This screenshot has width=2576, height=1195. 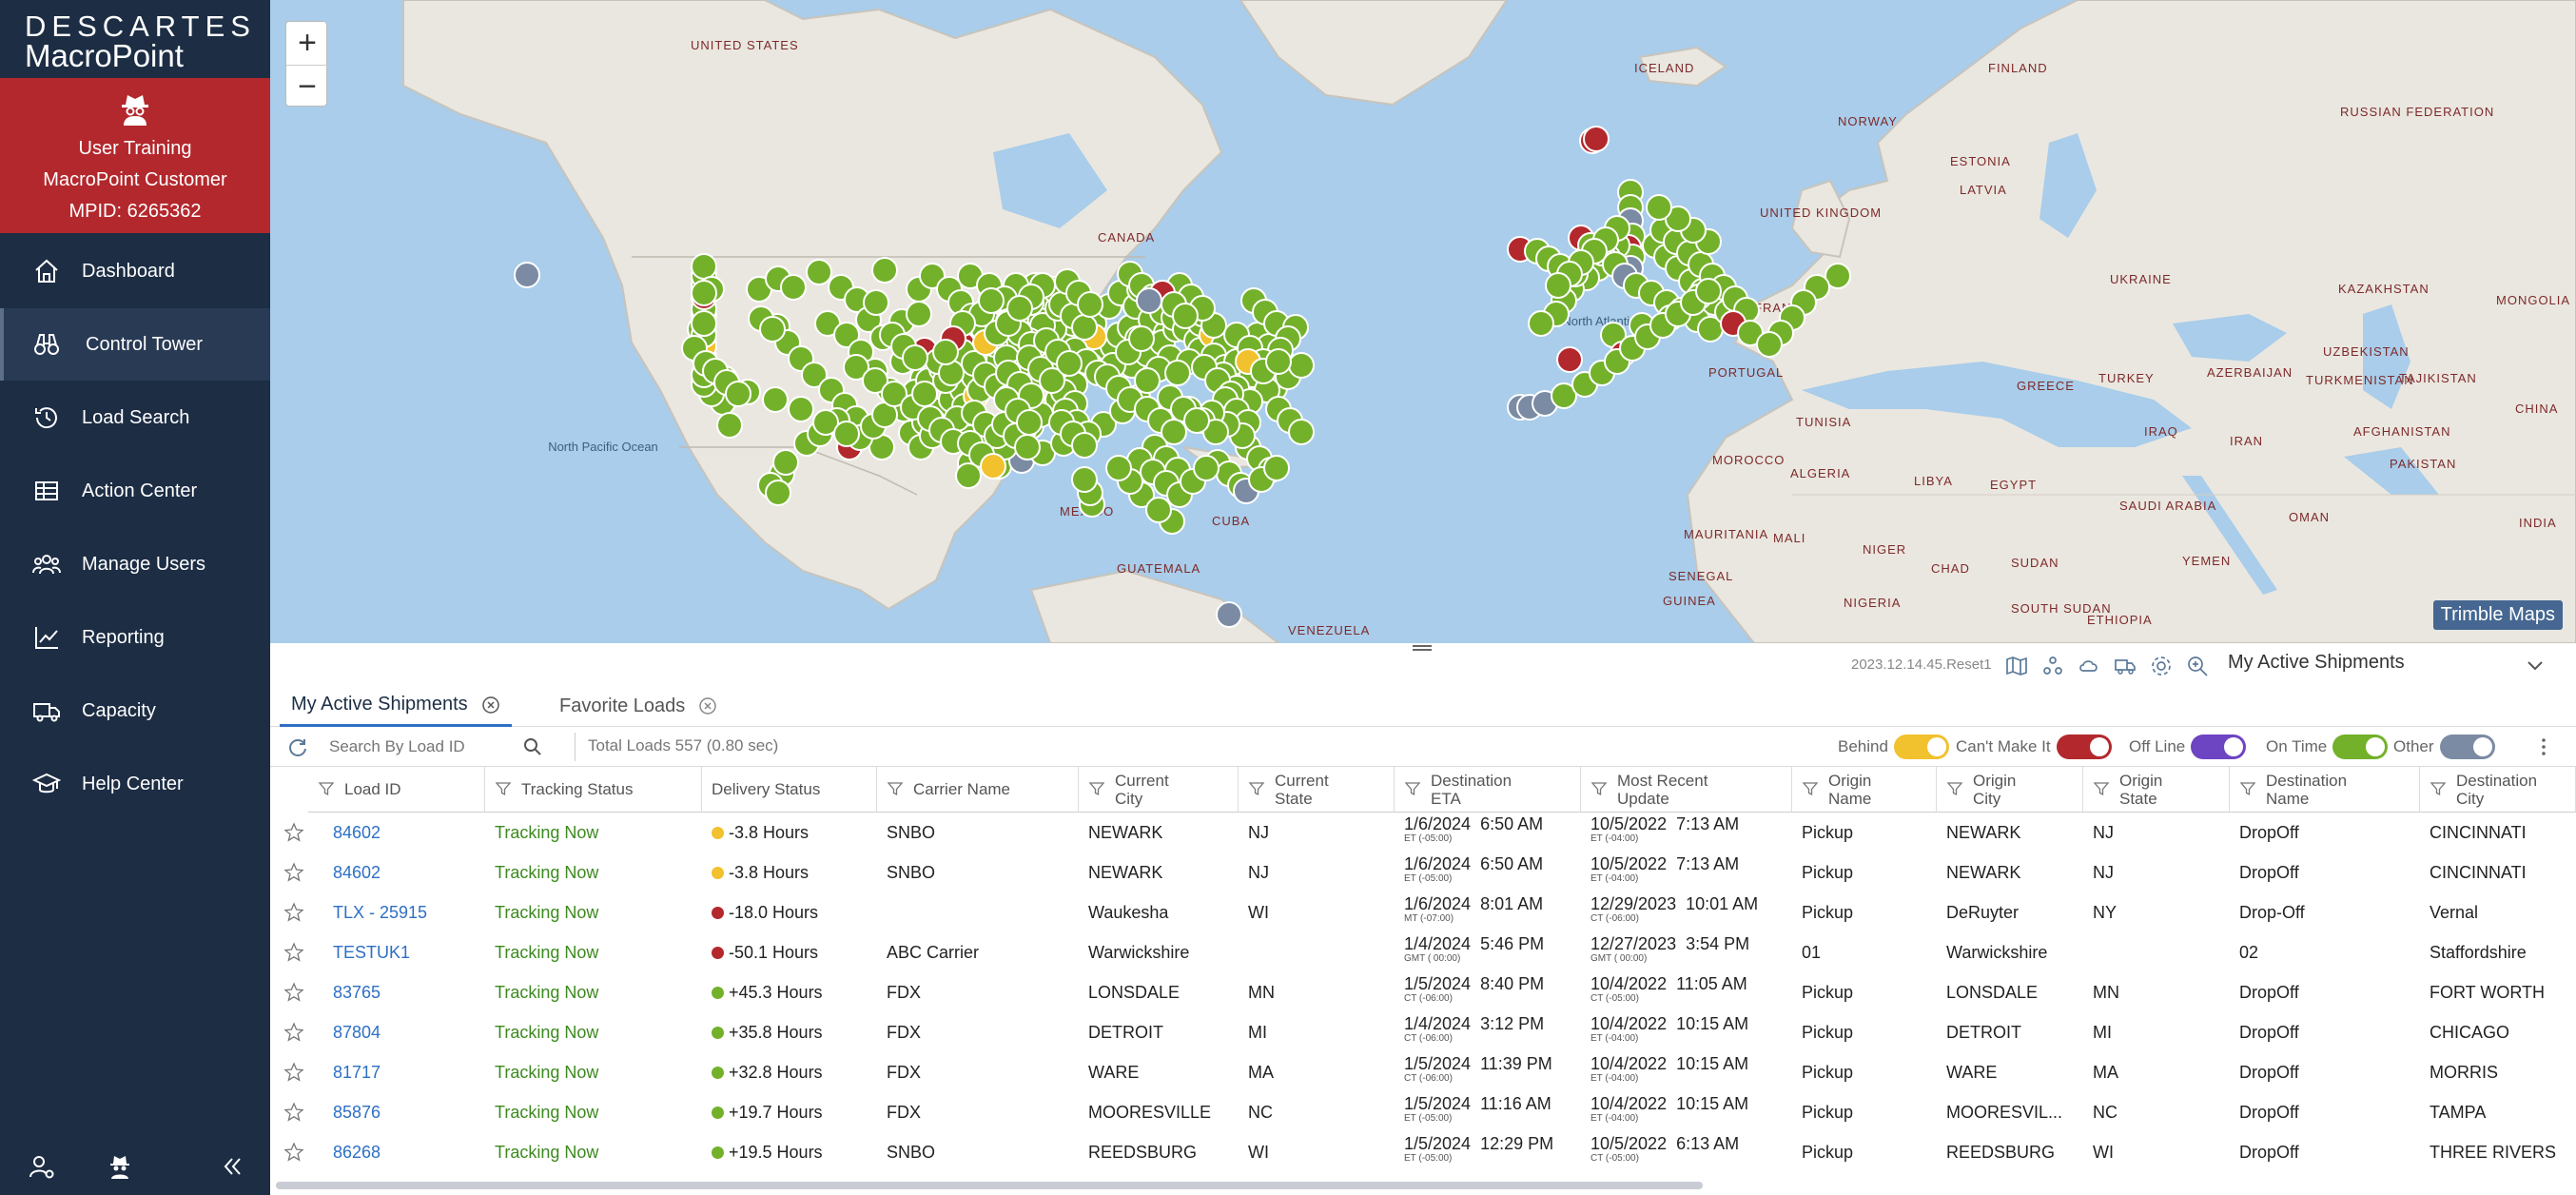 I want to click on map-attribution: Trimble Maps, so click(x=2498, y=615).